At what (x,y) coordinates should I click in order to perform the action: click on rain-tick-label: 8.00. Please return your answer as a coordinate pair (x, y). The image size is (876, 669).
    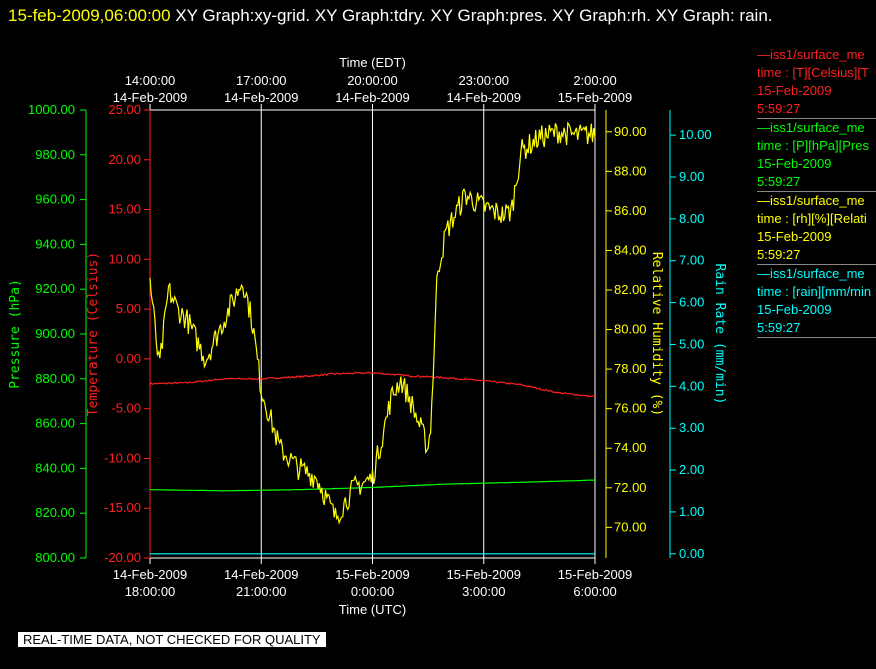
    Looking at the image, I should click on (691, 218).